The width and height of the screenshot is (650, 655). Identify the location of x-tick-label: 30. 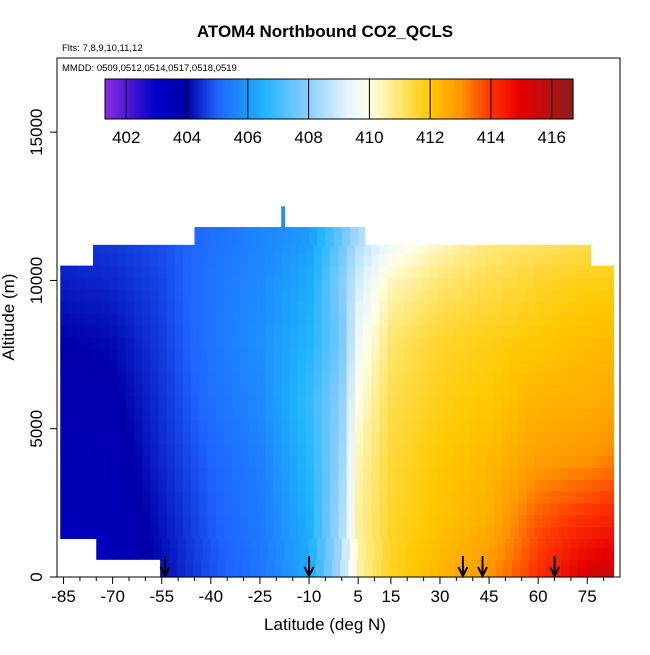
(440, 596).